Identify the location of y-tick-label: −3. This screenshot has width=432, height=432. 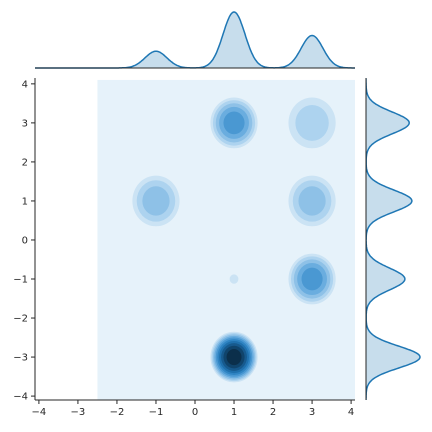
(20, 358).